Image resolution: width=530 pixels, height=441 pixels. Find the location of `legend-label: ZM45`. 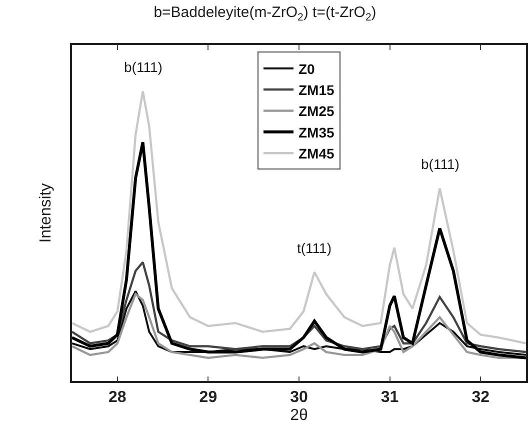

legend-label: ZM45 is located at coordinates (316, 154).